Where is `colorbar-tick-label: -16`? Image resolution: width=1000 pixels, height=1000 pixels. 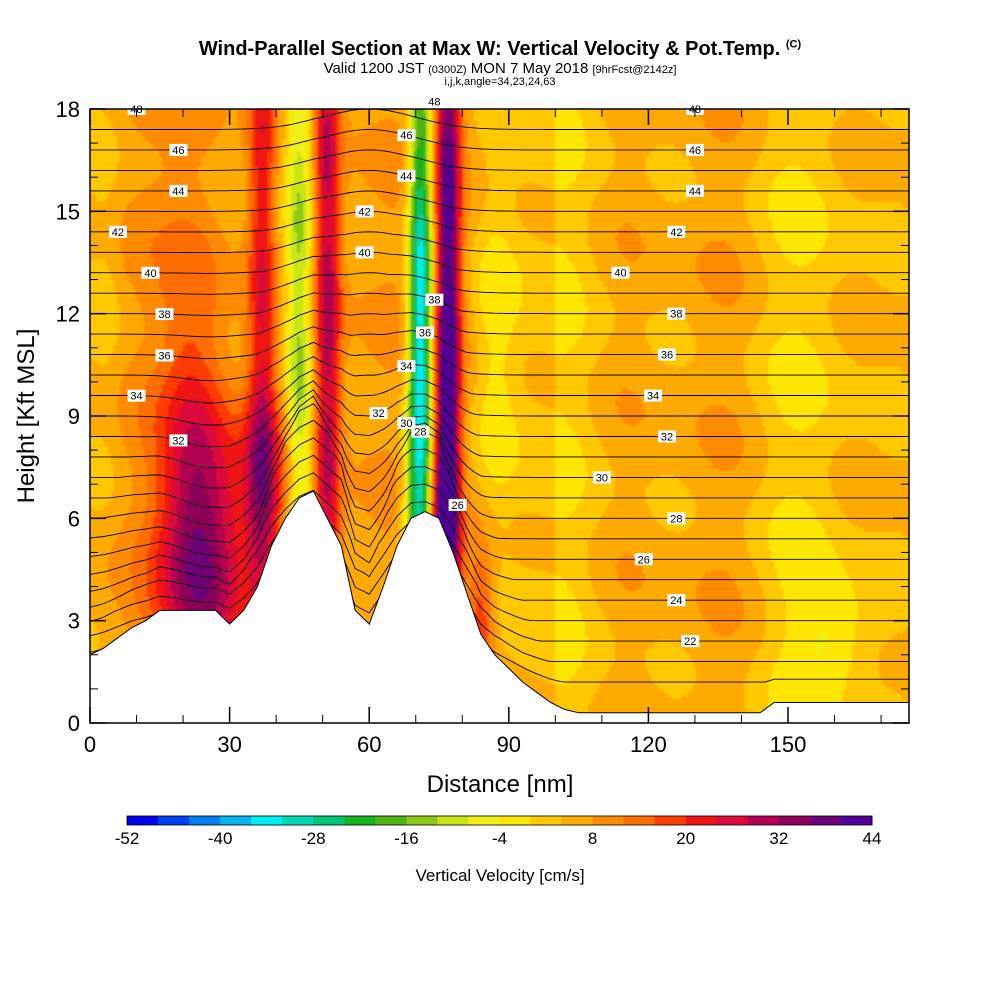
colorbar-tick-label: -16 is located at coordinates (406, 838).